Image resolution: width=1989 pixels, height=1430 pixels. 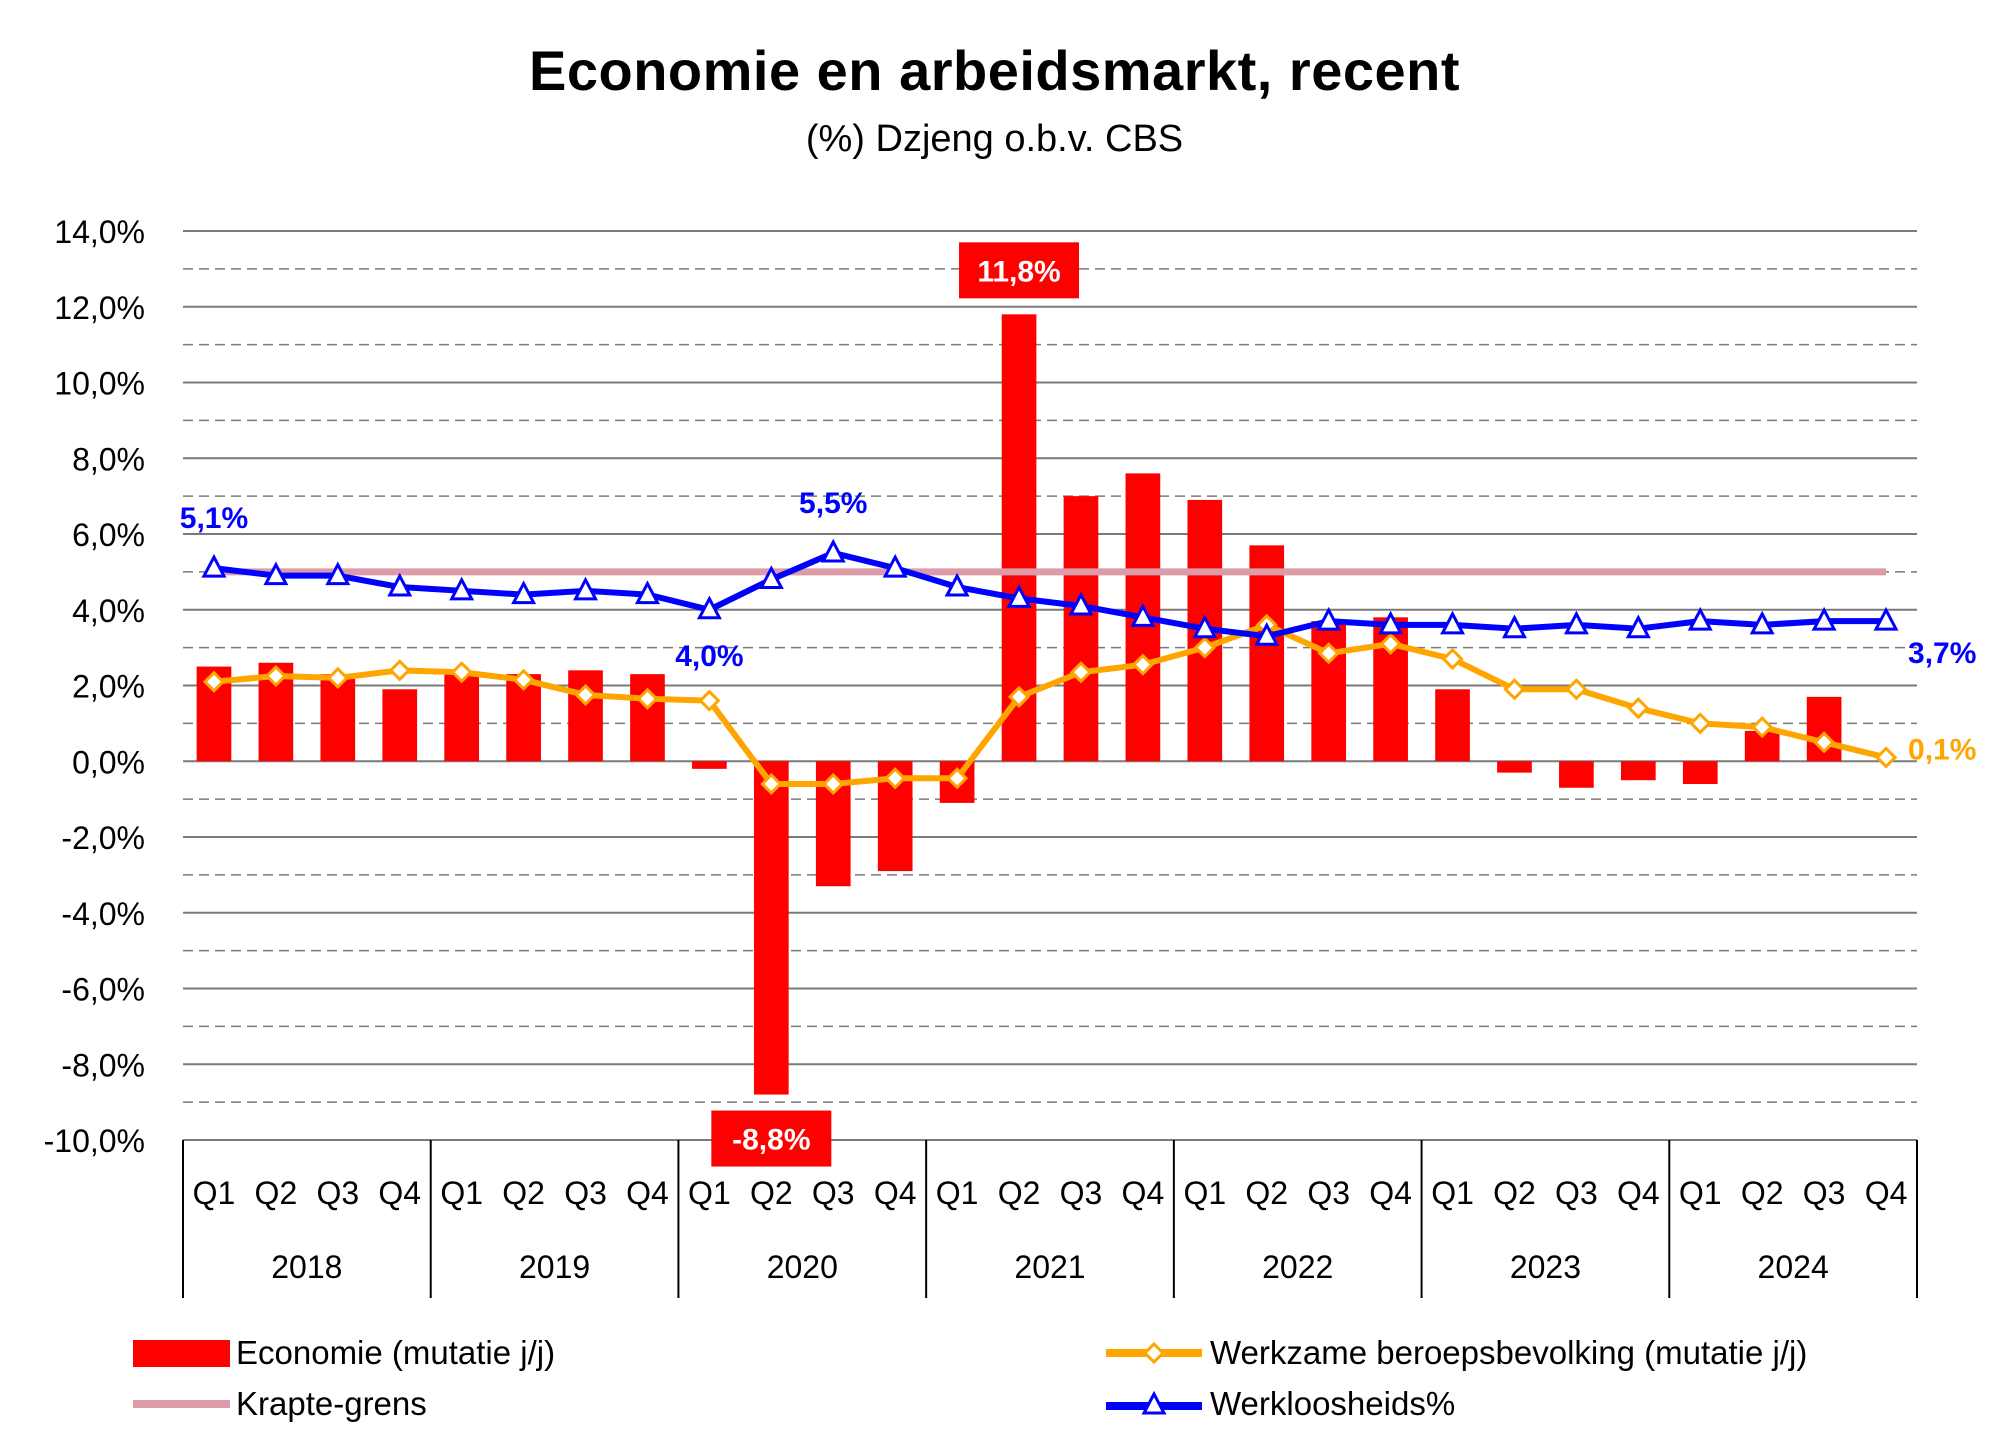 I want to click on line-werkzame-beroepsbevolking, so click(x=1050, y=704).